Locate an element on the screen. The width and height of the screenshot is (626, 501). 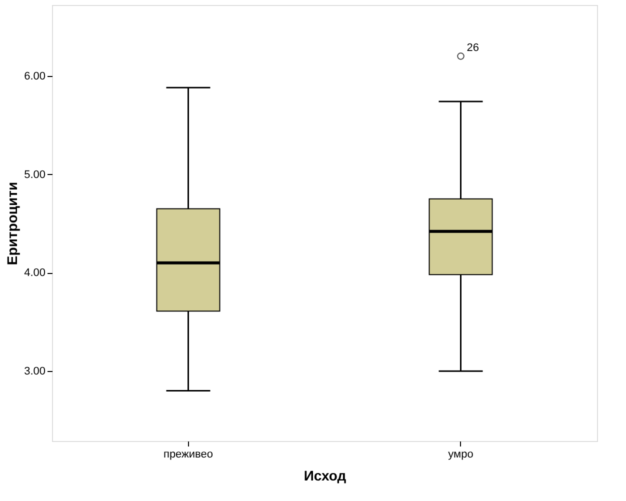
x-tick-label: преживео is located at coordinates (188, 454).